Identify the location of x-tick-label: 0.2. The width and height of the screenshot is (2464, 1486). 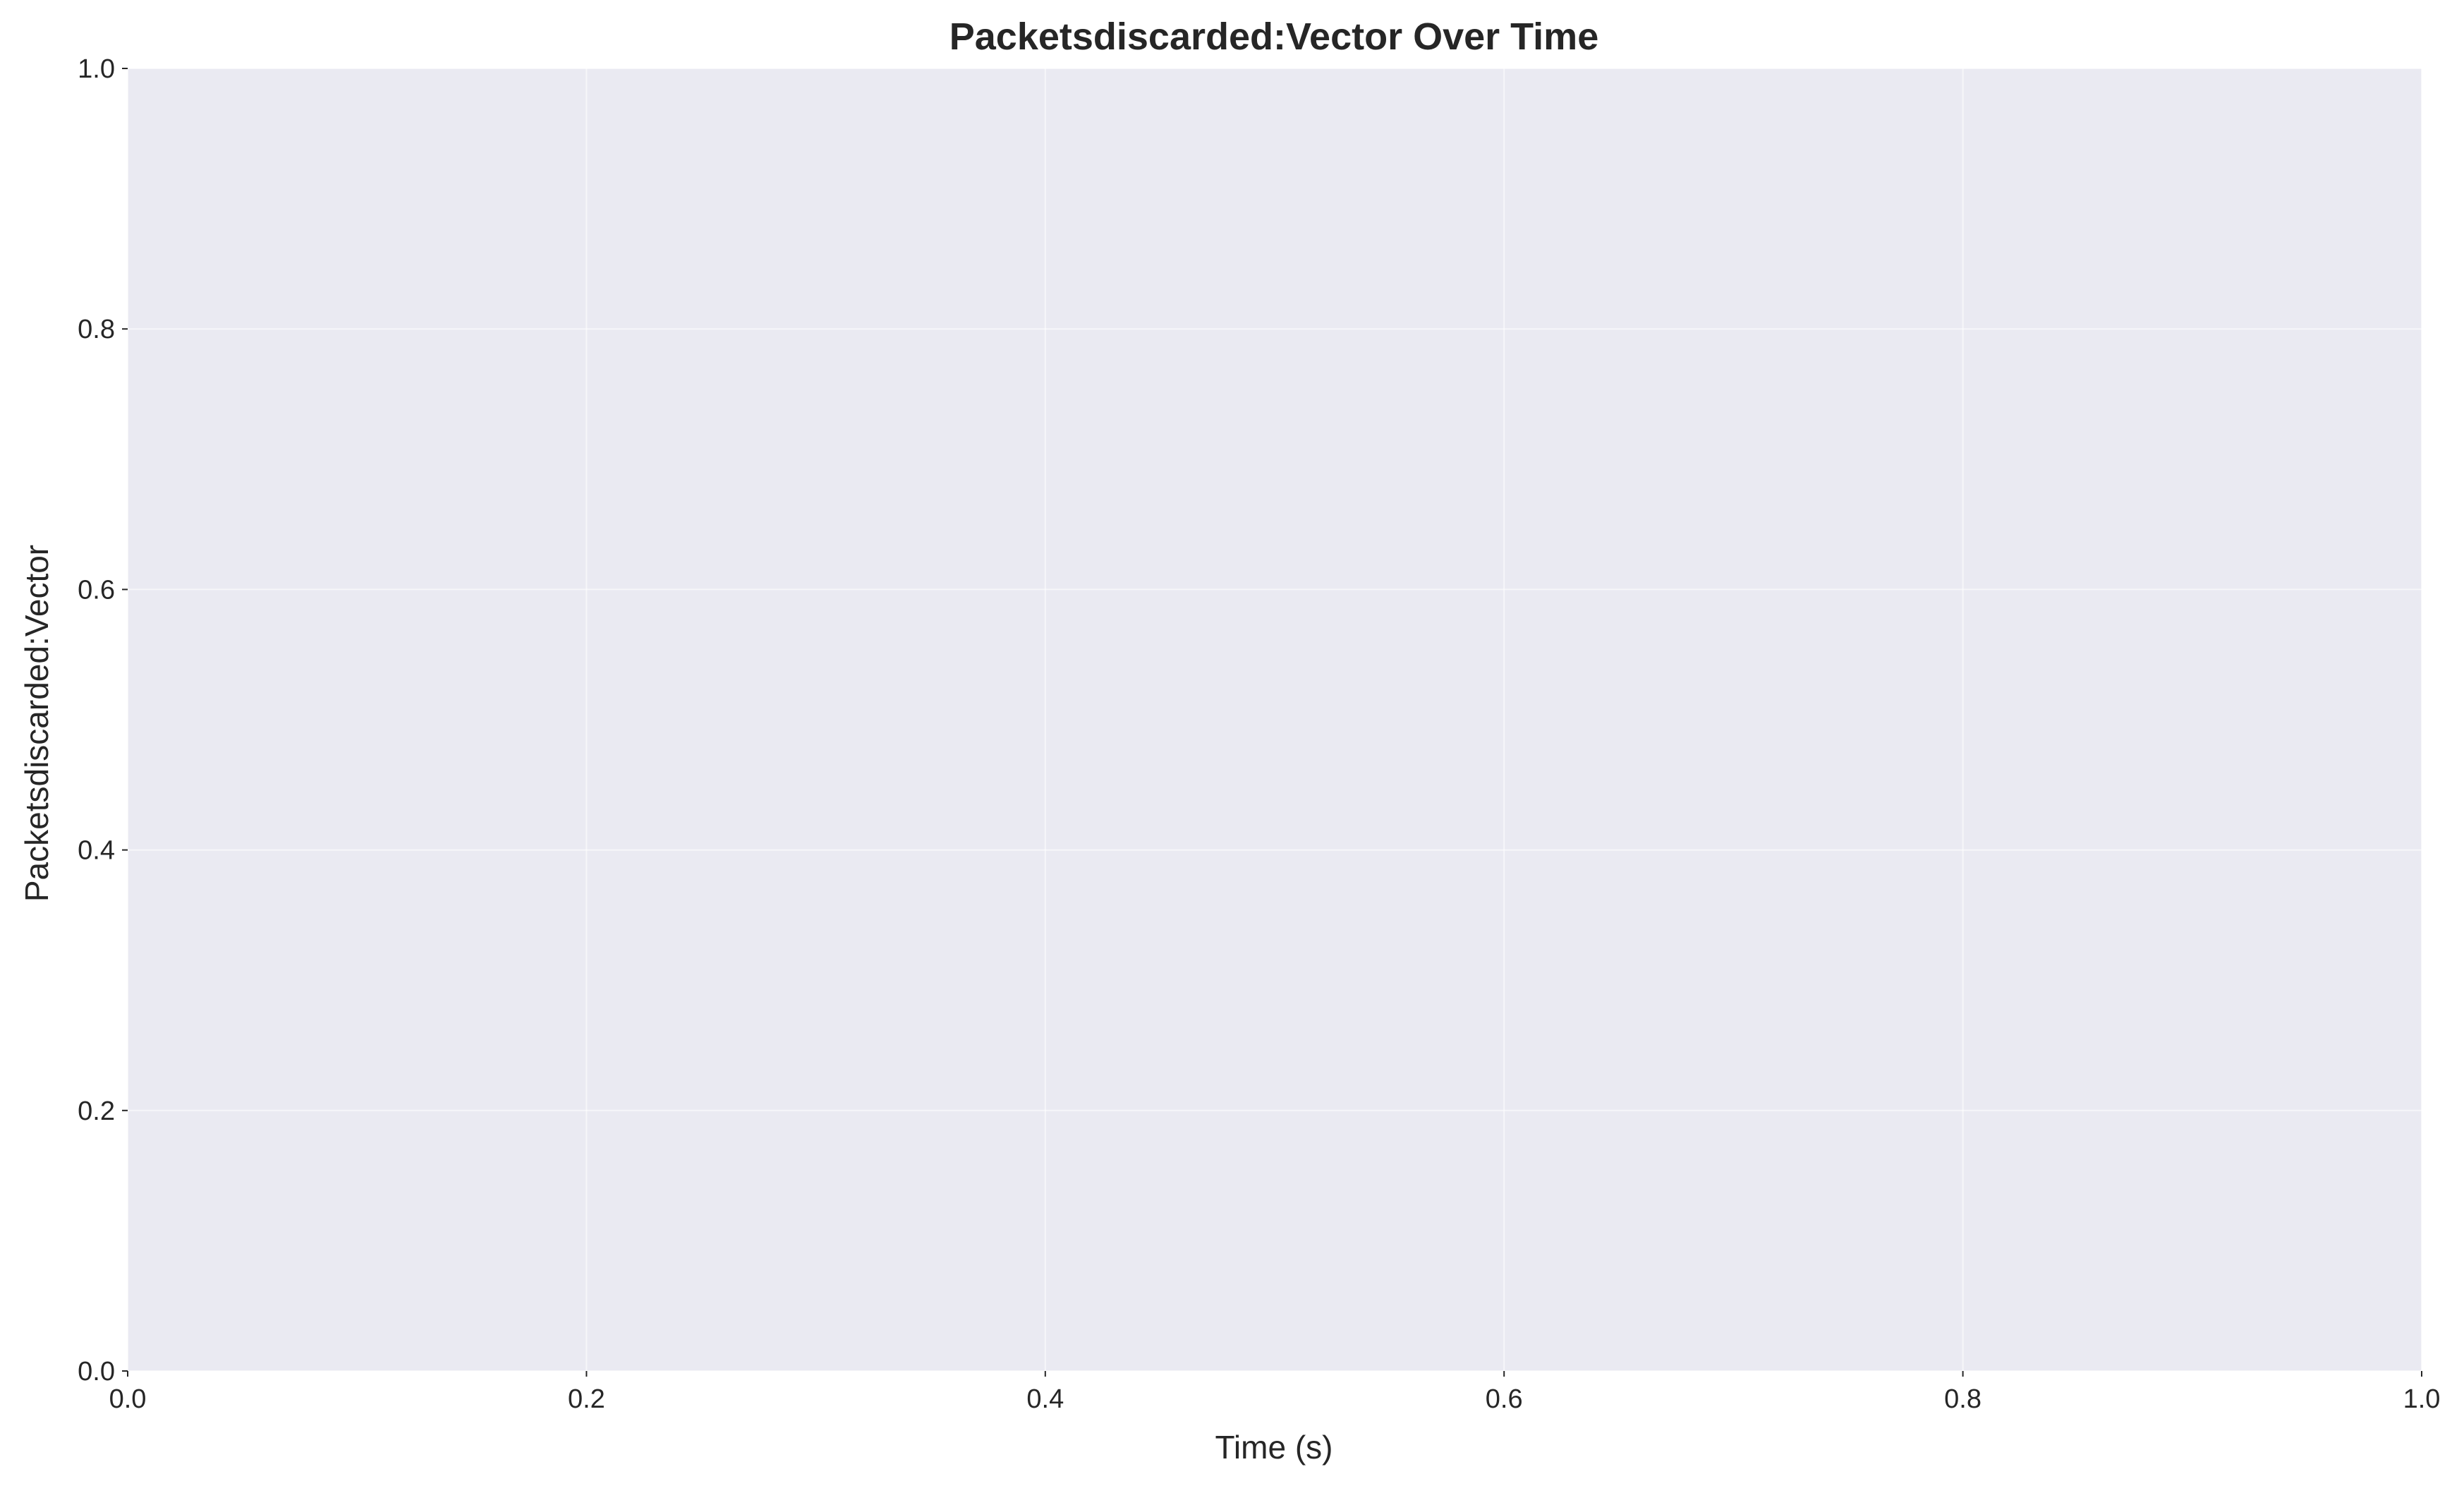
(586, 1399).